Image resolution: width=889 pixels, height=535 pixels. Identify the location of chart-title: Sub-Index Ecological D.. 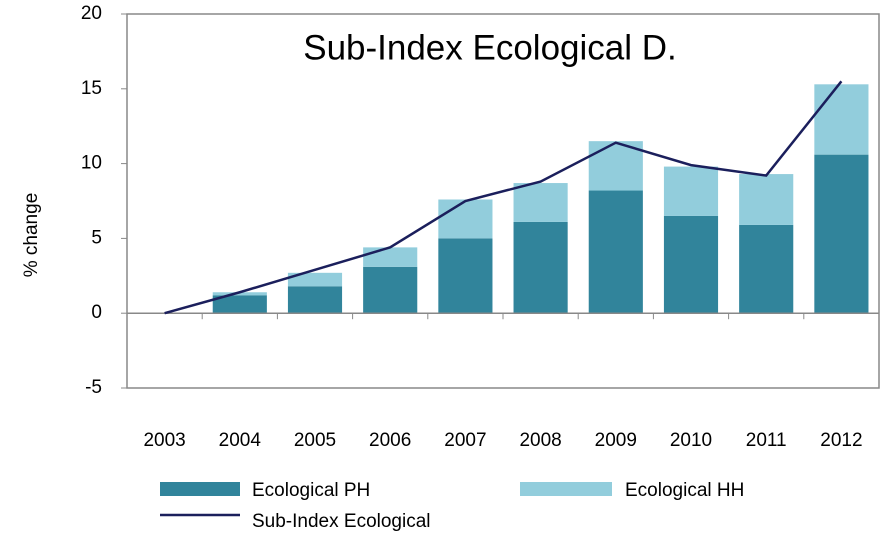
(490, 47).